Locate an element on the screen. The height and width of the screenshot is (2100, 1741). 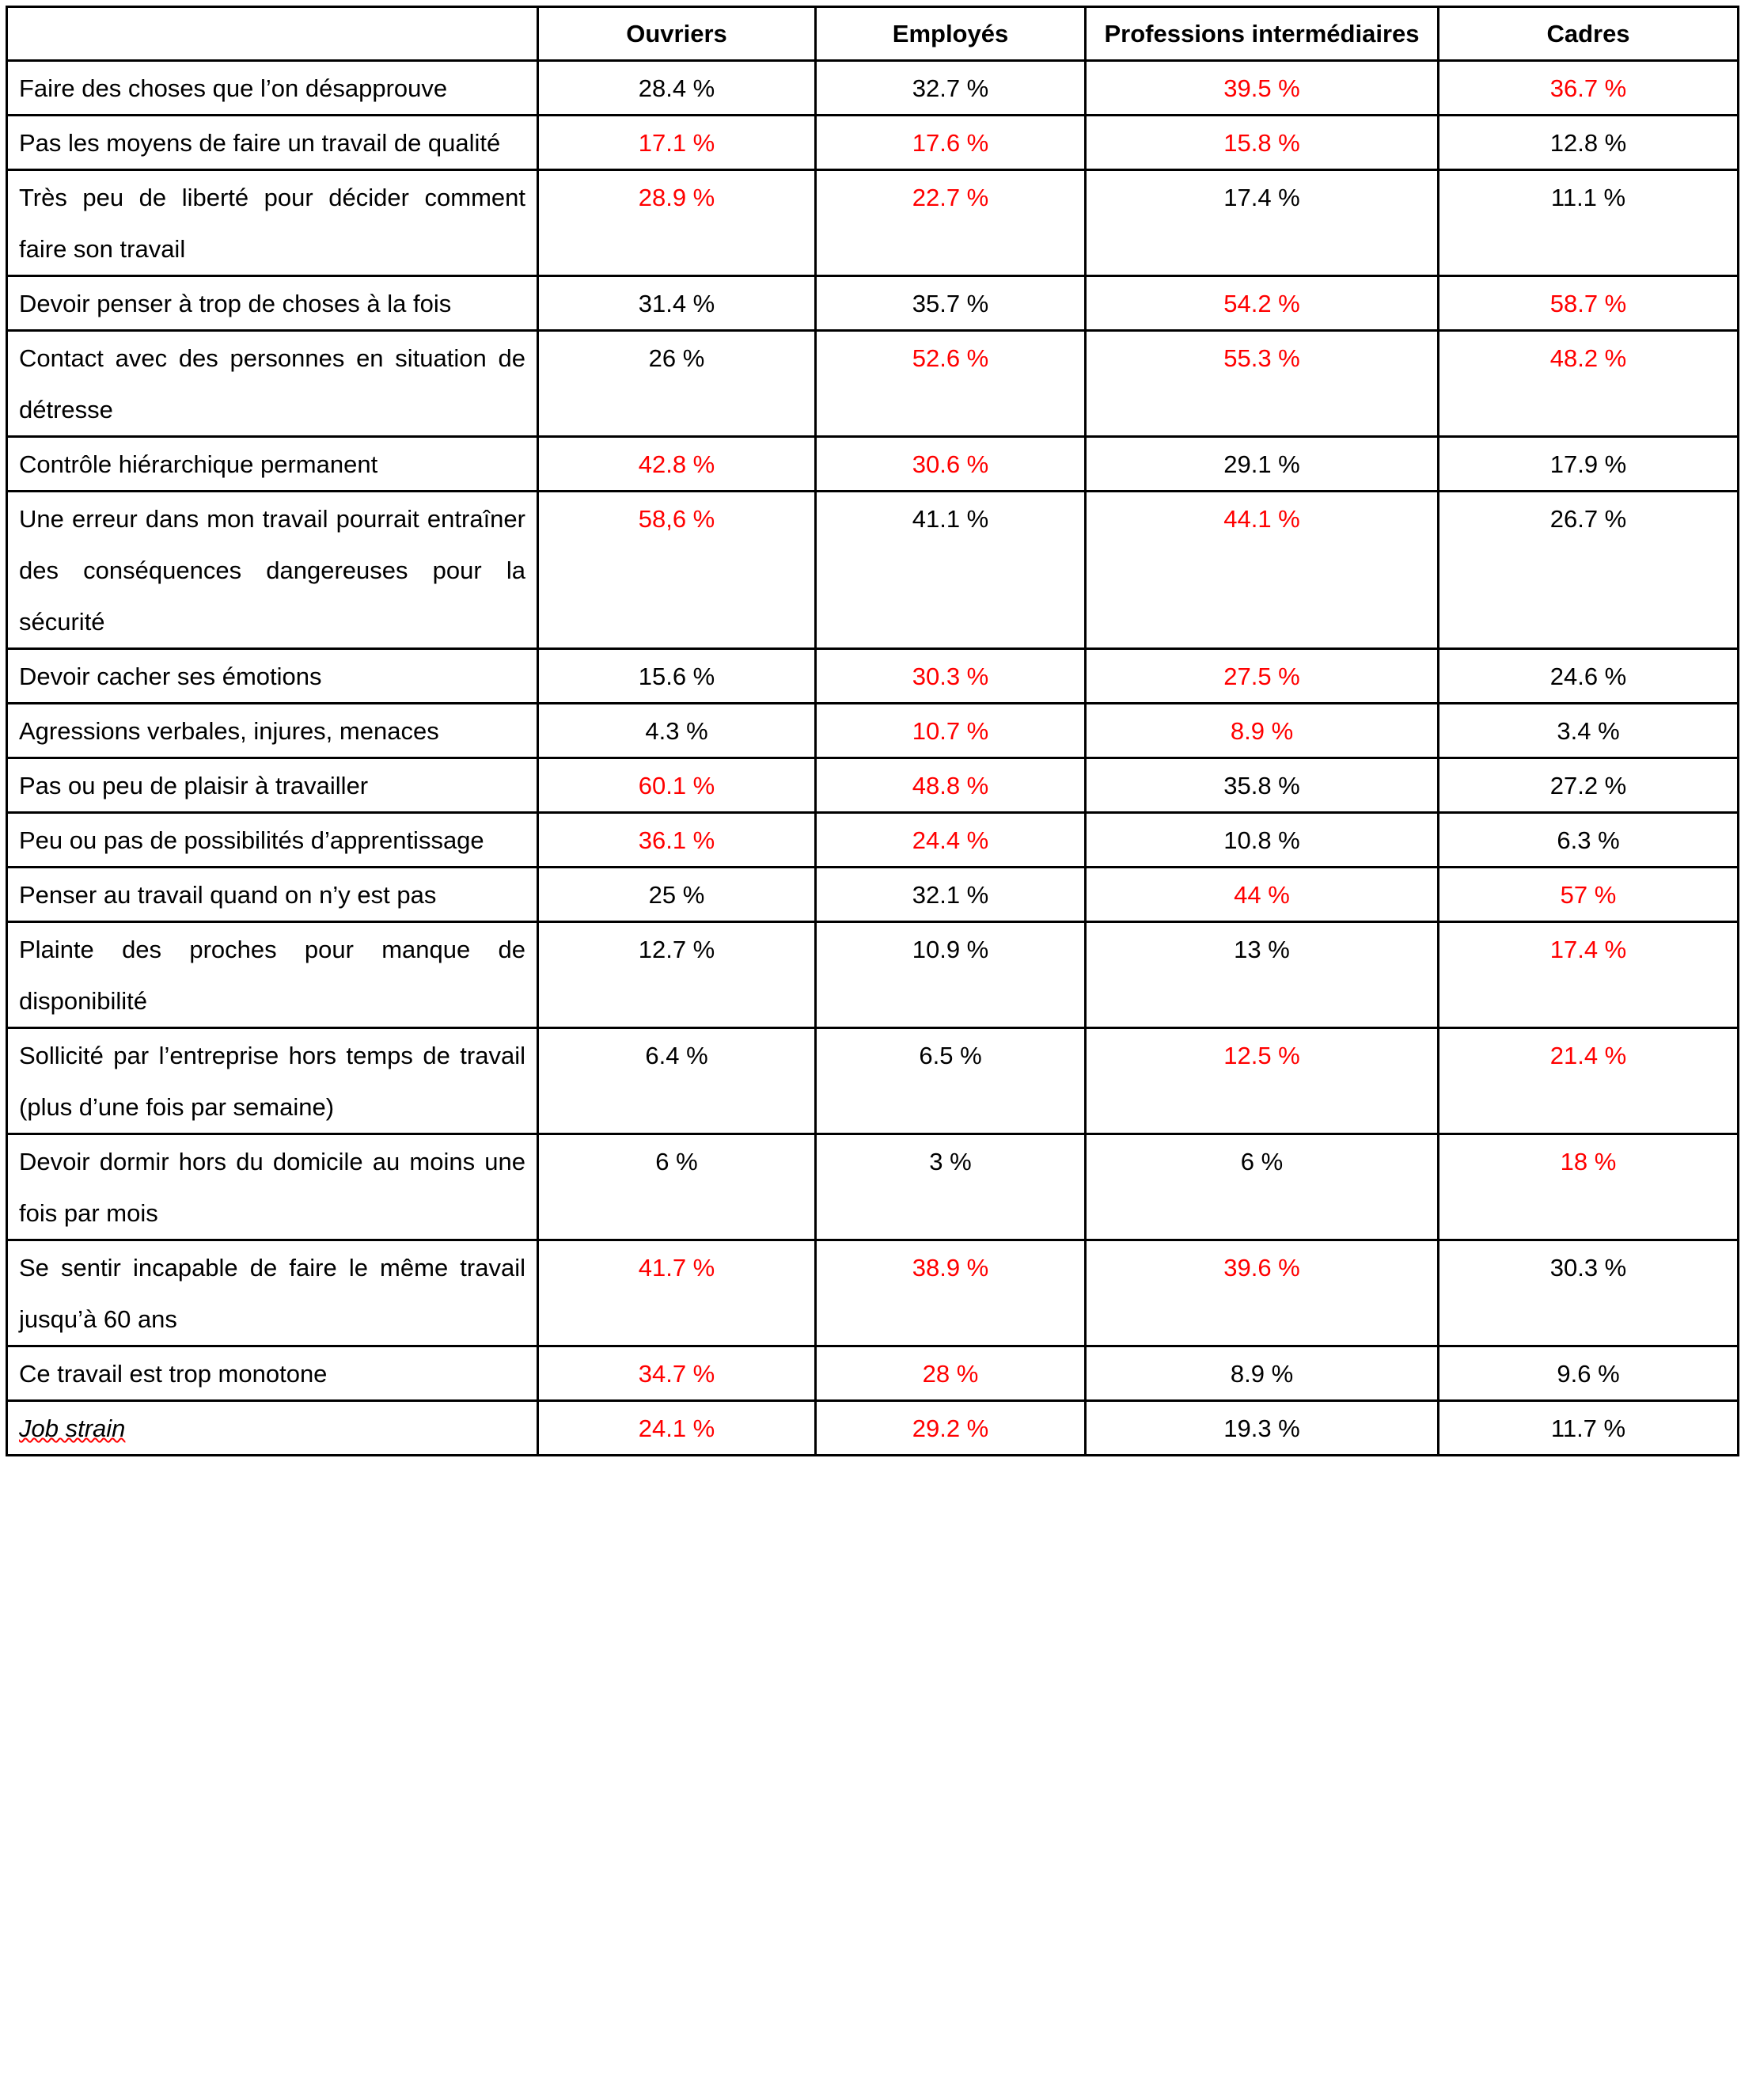
value-cell: 24.1 % is located at coordinates (677, 1427).